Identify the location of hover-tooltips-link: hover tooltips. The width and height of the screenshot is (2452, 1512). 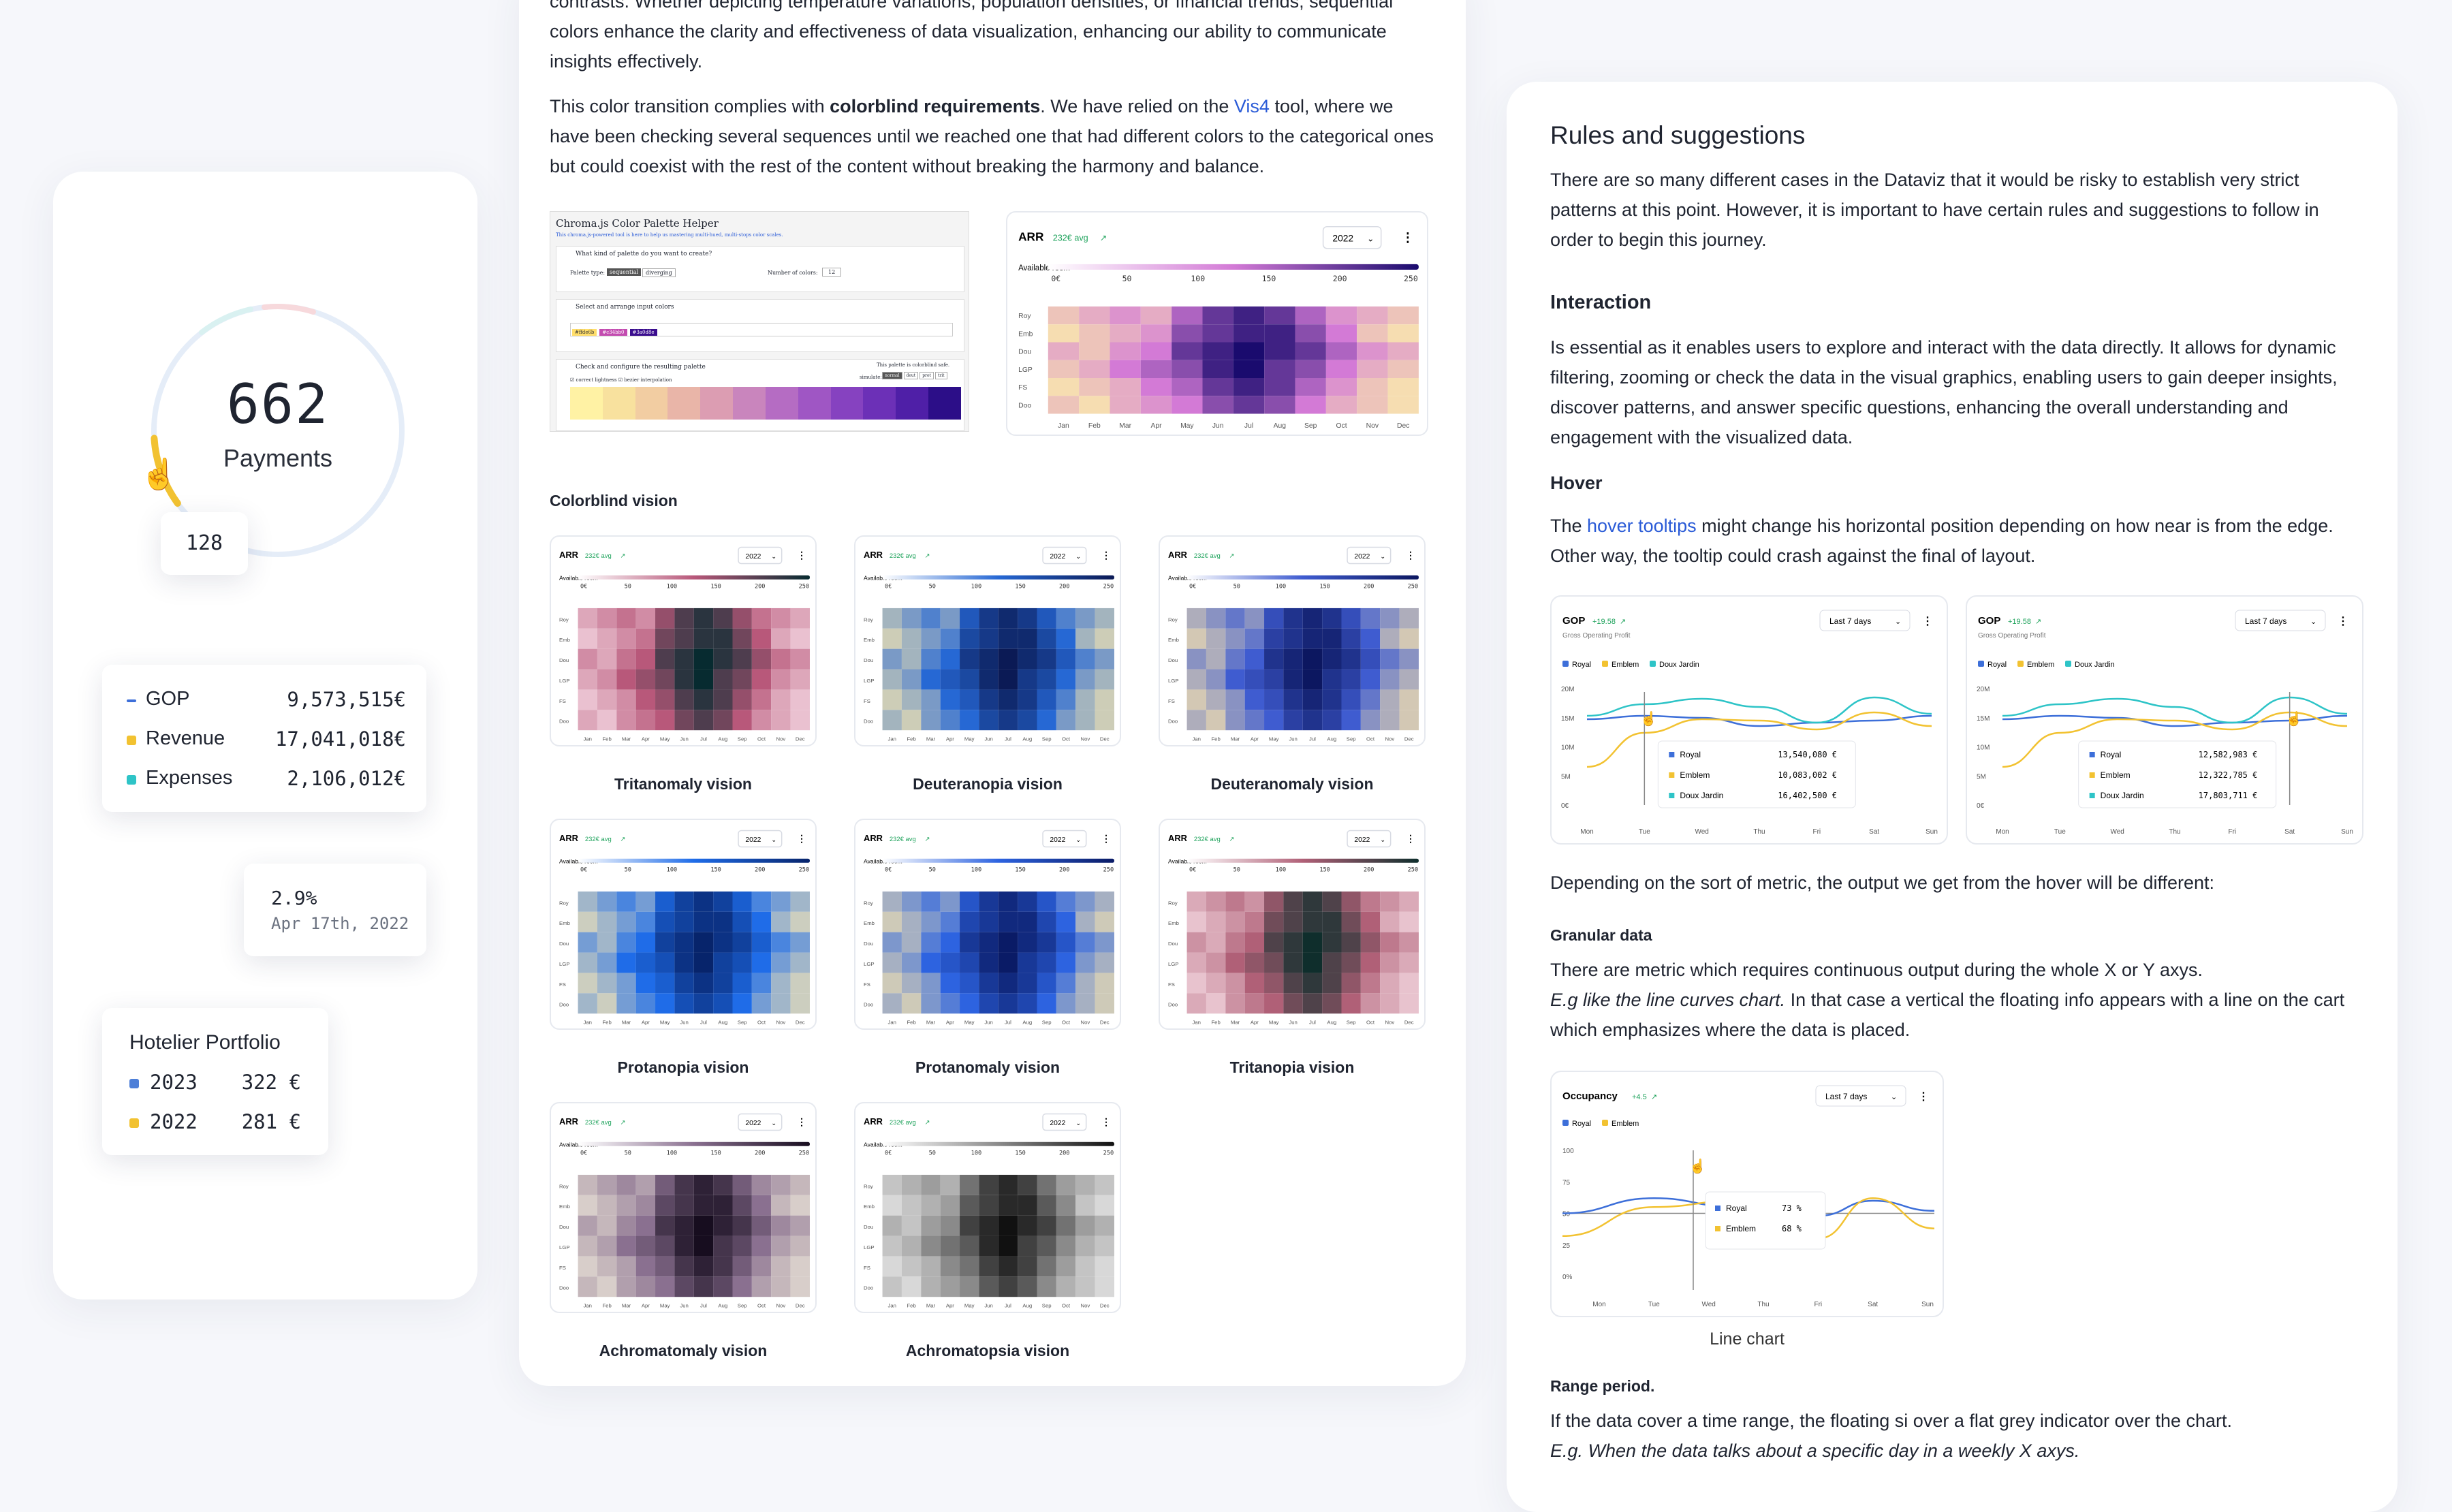
(1642, 526).